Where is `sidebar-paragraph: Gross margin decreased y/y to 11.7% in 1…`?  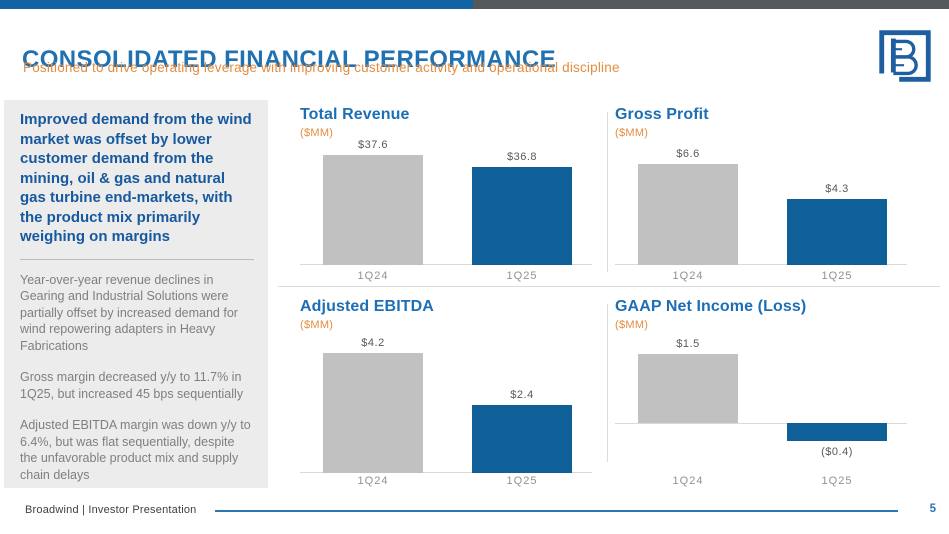 sidebar-paragraph: Gross margin decreased y/y to 11.7% in 1… is located at coordinates (132, 385).